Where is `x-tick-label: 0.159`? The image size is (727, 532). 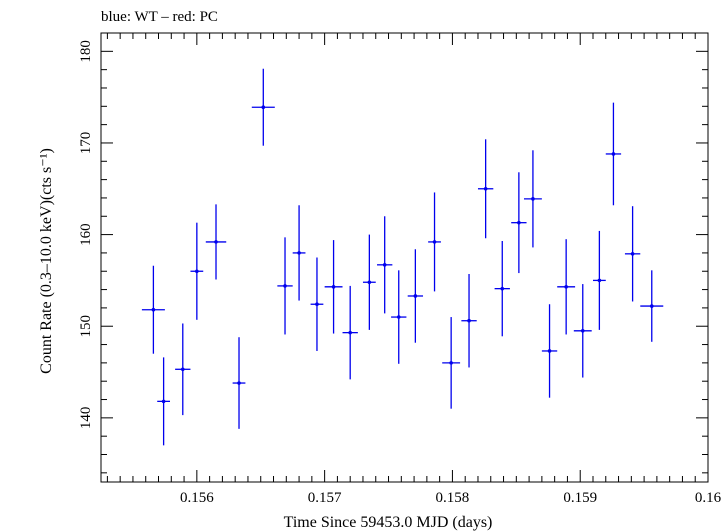
x-tick-label: 0.159 is located at coordinates (580, 498).